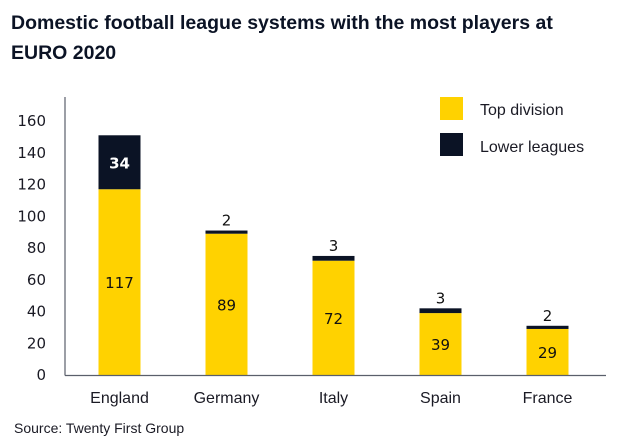  I want to click on y-tick-label: 20, so click(36, 343).